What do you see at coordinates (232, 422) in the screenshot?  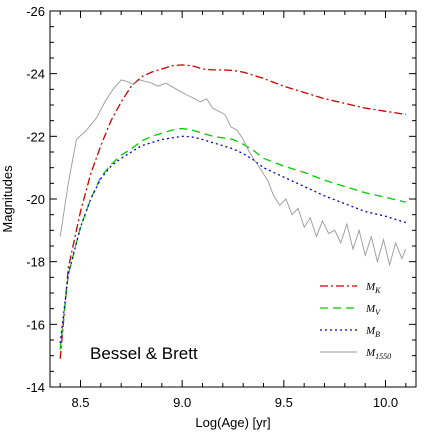 I see `x-axis-label: Log(Age) [yr]` at bounding box center [232, 422].